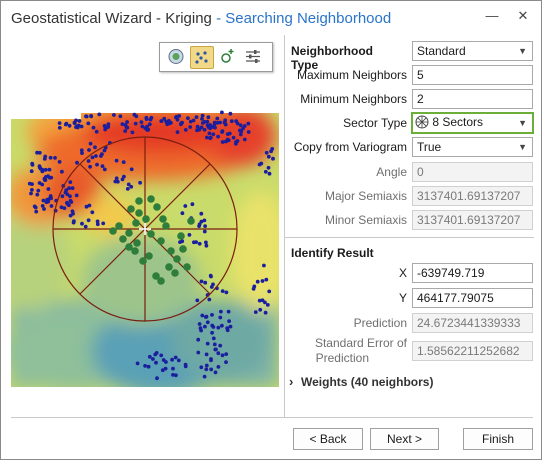 The image size is (542, 460). Describe the element at coordinates (472, 51) in the screenshot. I see `neighborhood-type-select: Standard ▼` at that location.